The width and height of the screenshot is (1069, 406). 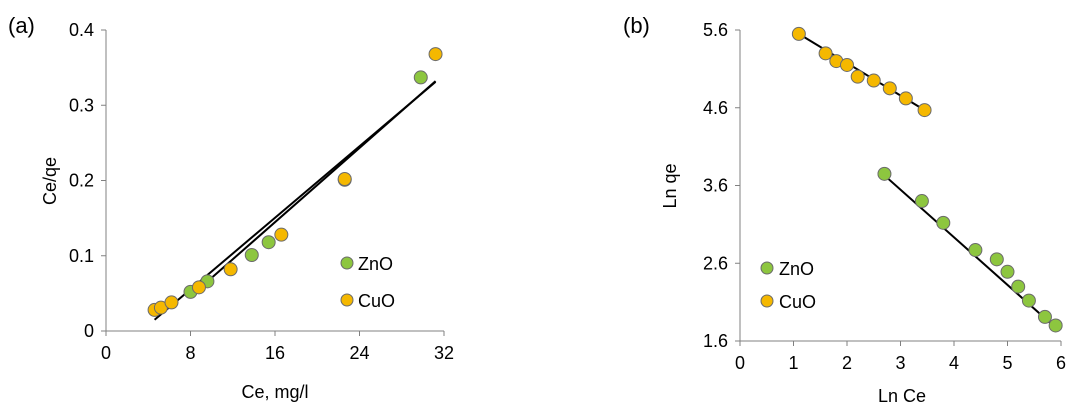 I want to click on x-axis-title-a: Ce, mg/l, so click(x=274, y=392).